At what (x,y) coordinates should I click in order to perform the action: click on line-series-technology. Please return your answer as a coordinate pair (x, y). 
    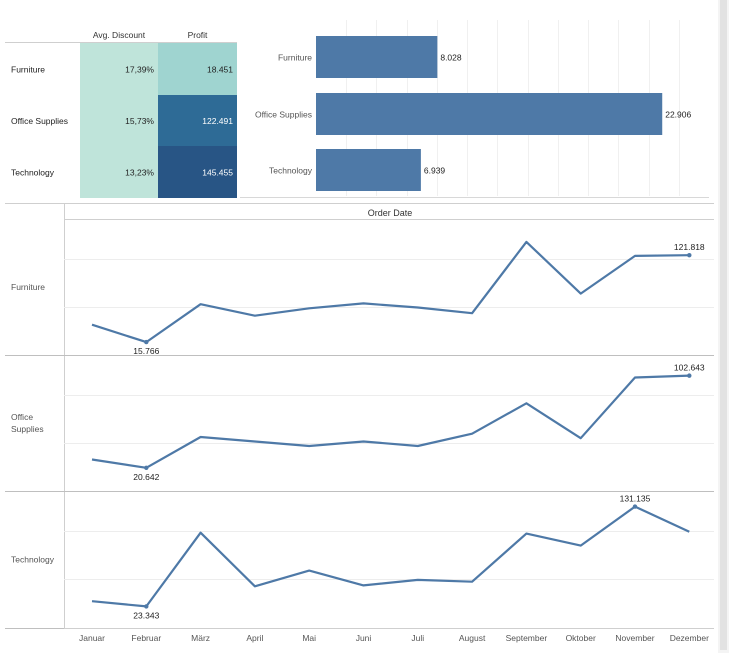
    Looking at the image, I should click on (390, 556).